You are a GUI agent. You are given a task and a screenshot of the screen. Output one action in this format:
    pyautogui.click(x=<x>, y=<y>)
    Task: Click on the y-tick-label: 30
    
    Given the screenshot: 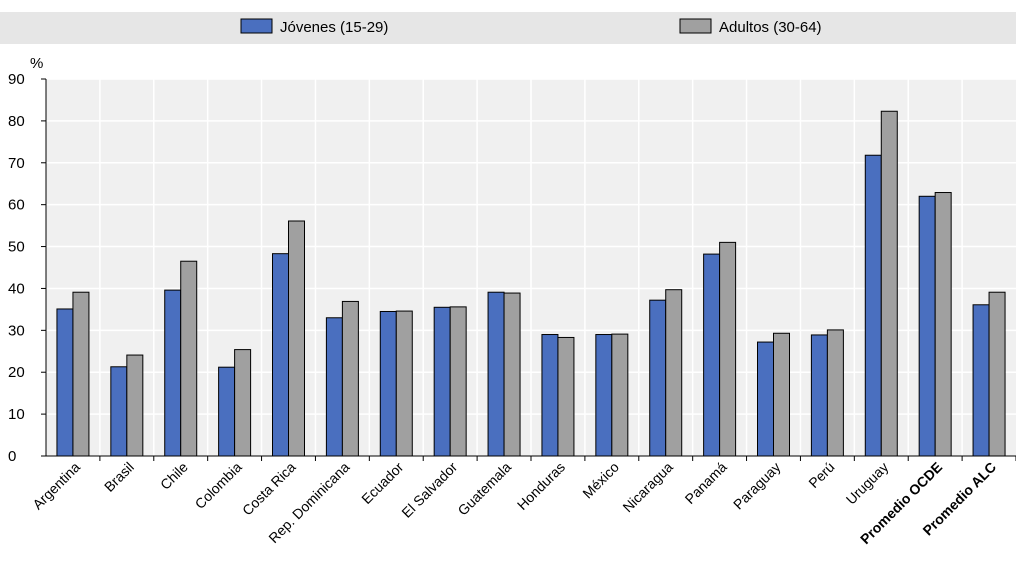 What is the action you would take?
    pyautogui.click(x=16, y=330)
    